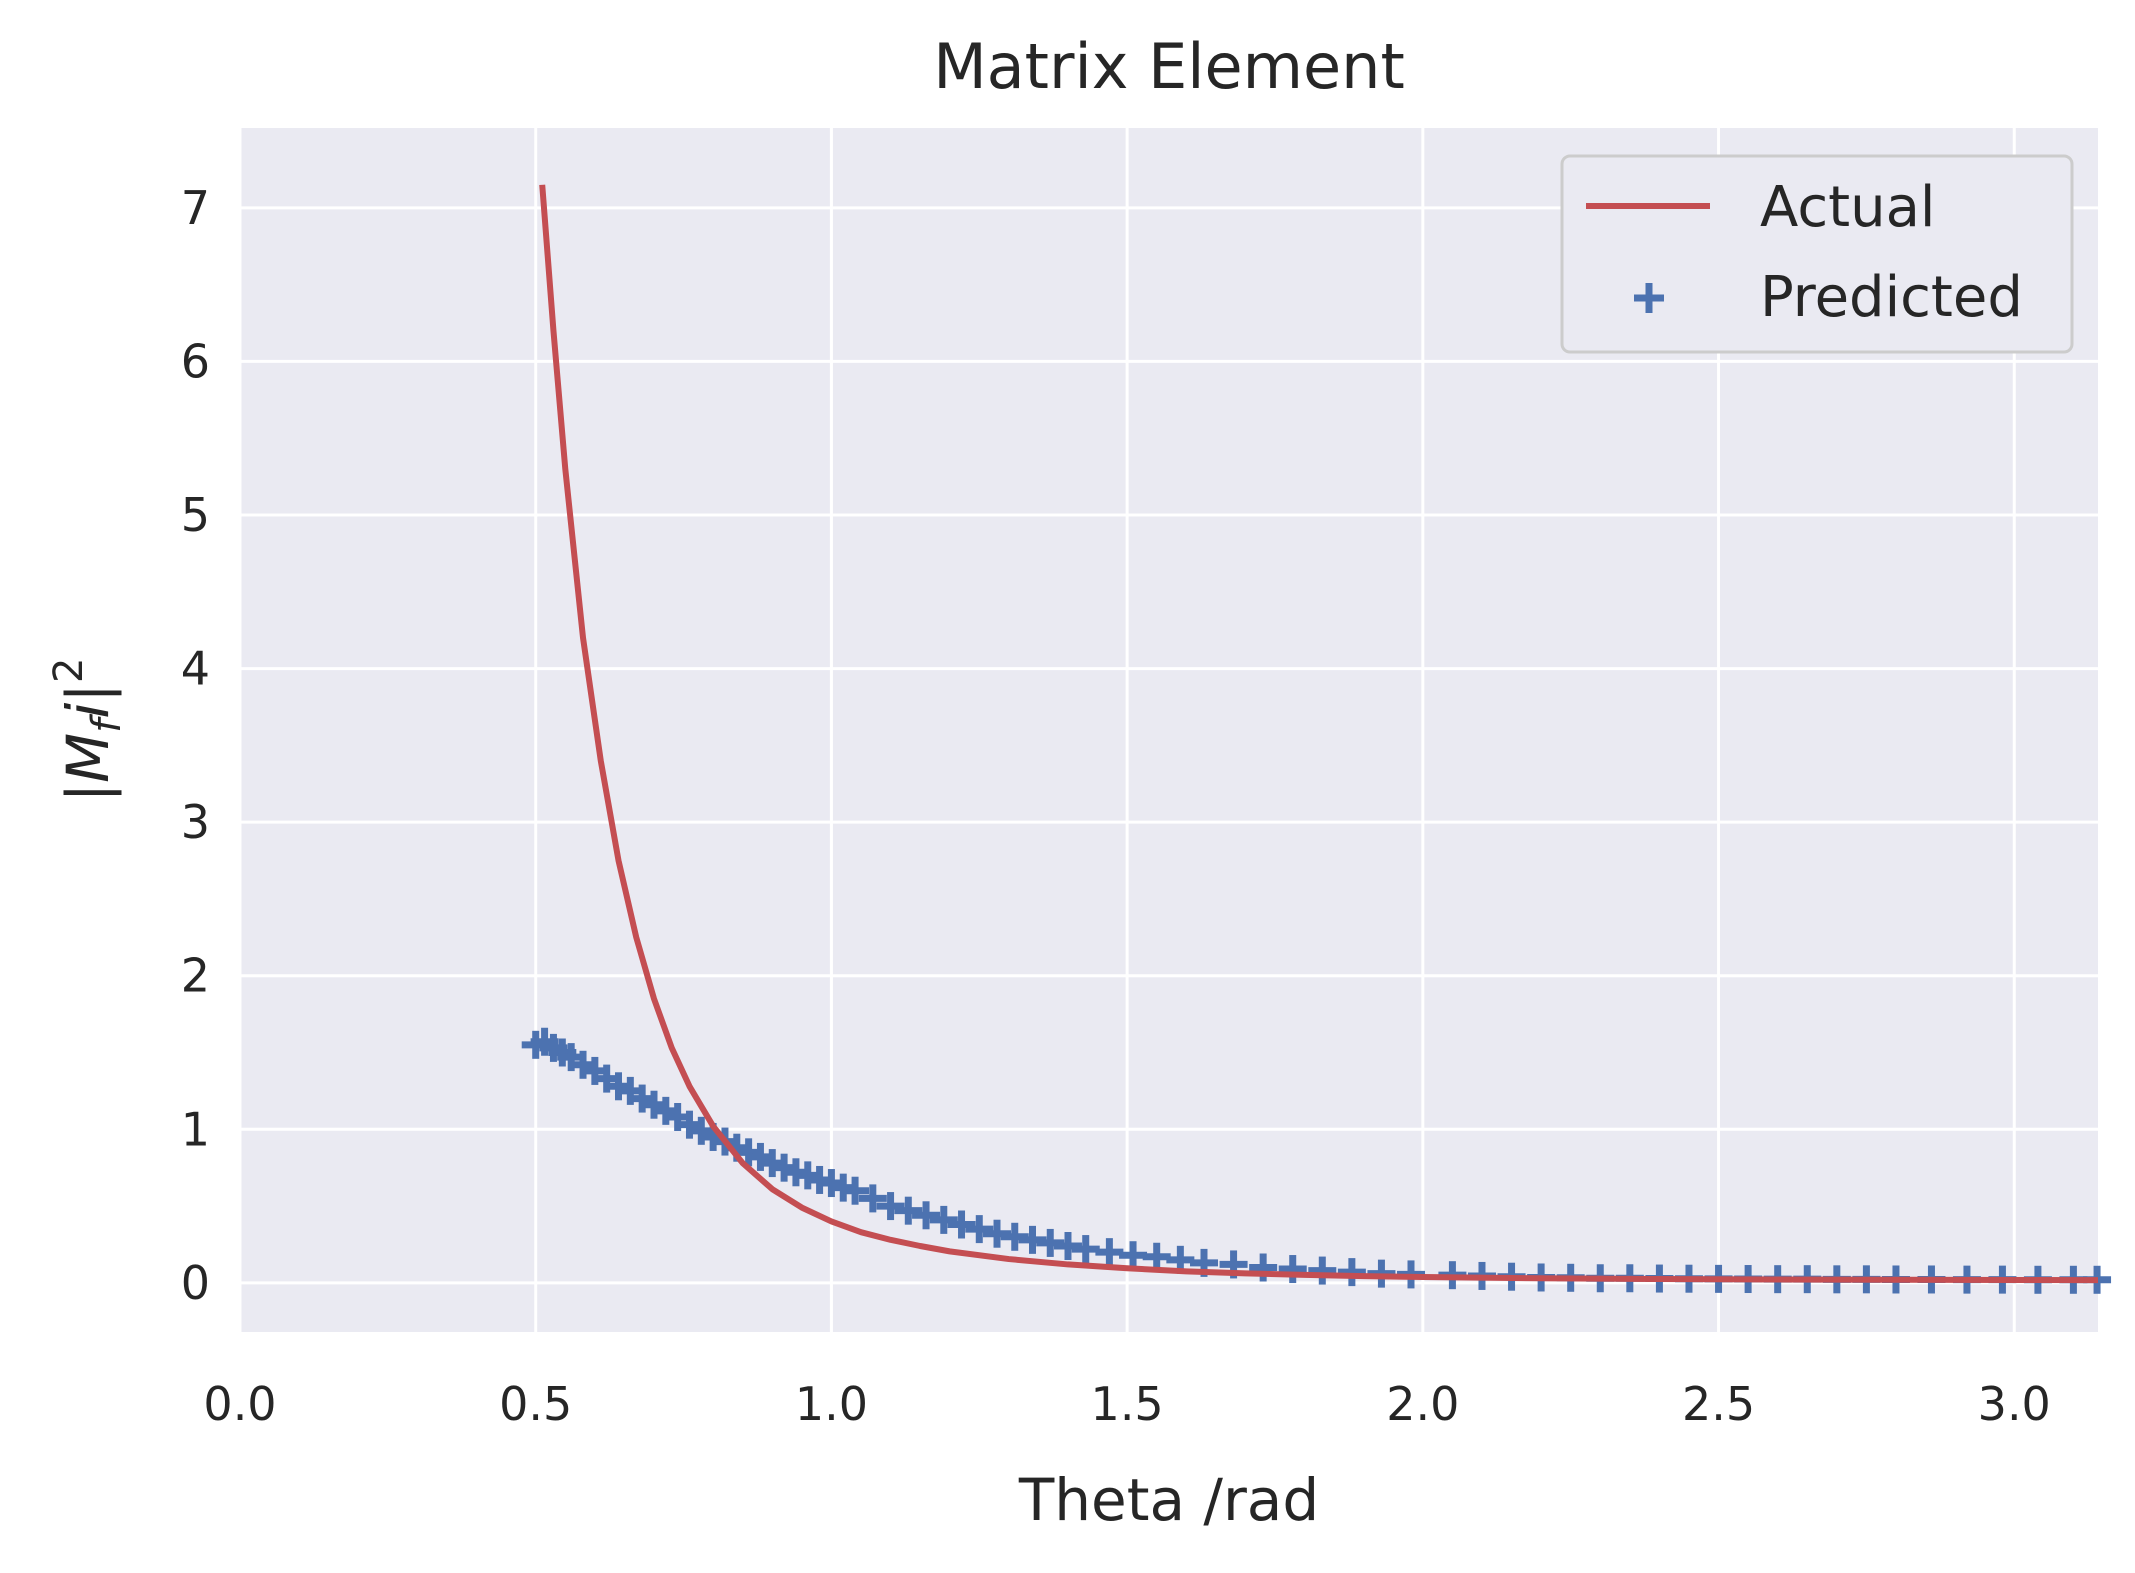 The image size is (2135, 1573). What do you see at coordinates (1891, 297) in the screenshot?
I see `legend-predicted-label: Predicted` at bounding box center [1891, 297].